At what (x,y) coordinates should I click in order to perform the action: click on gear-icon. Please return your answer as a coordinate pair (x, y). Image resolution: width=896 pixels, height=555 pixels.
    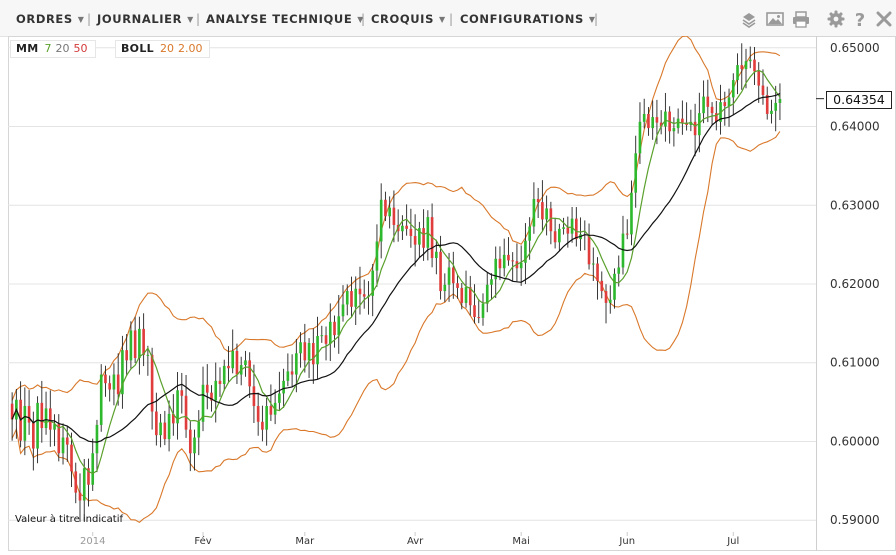
    Looking at the image, I should click on (836, 19).